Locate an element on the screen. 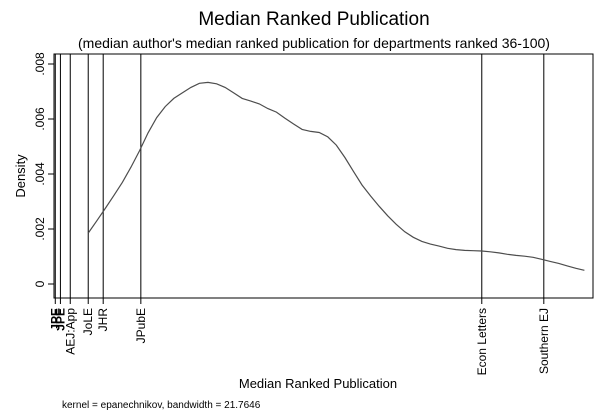 This screenshot has width=609, height=415. reference-line-label: AEJ:App is located at coordinates (70, 331).